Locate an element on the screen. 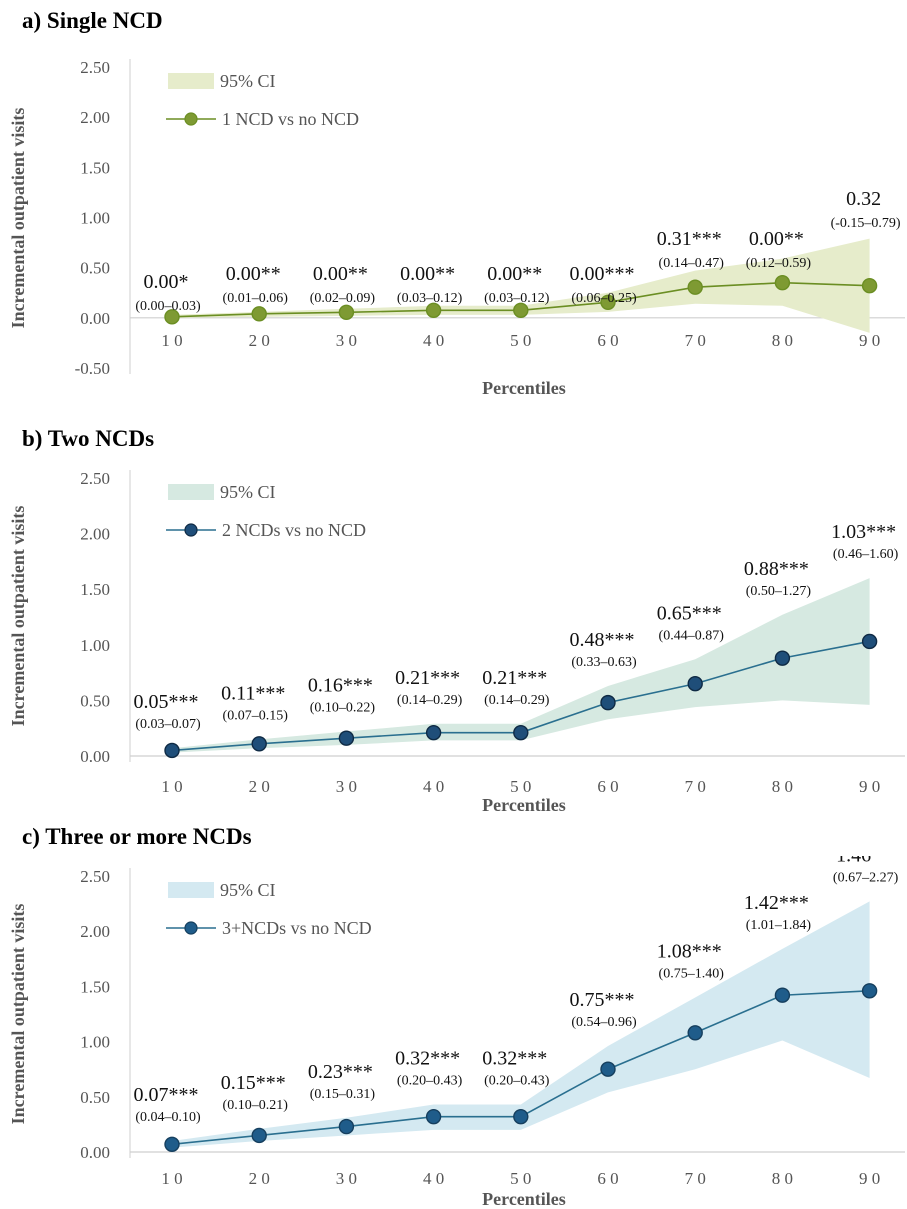  data-label: 0.31*** is located at coordinates (689, 239).